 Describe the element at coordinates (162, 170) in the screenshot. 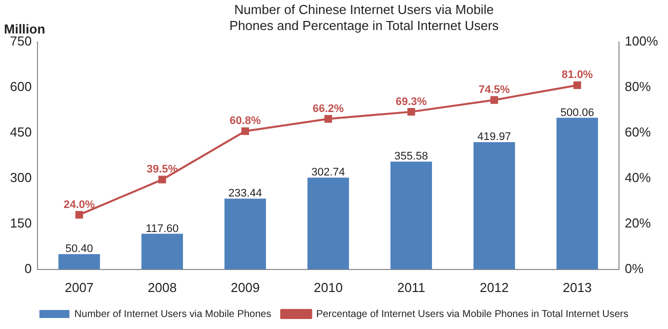

I see `data-label: 39.5%` at that location.